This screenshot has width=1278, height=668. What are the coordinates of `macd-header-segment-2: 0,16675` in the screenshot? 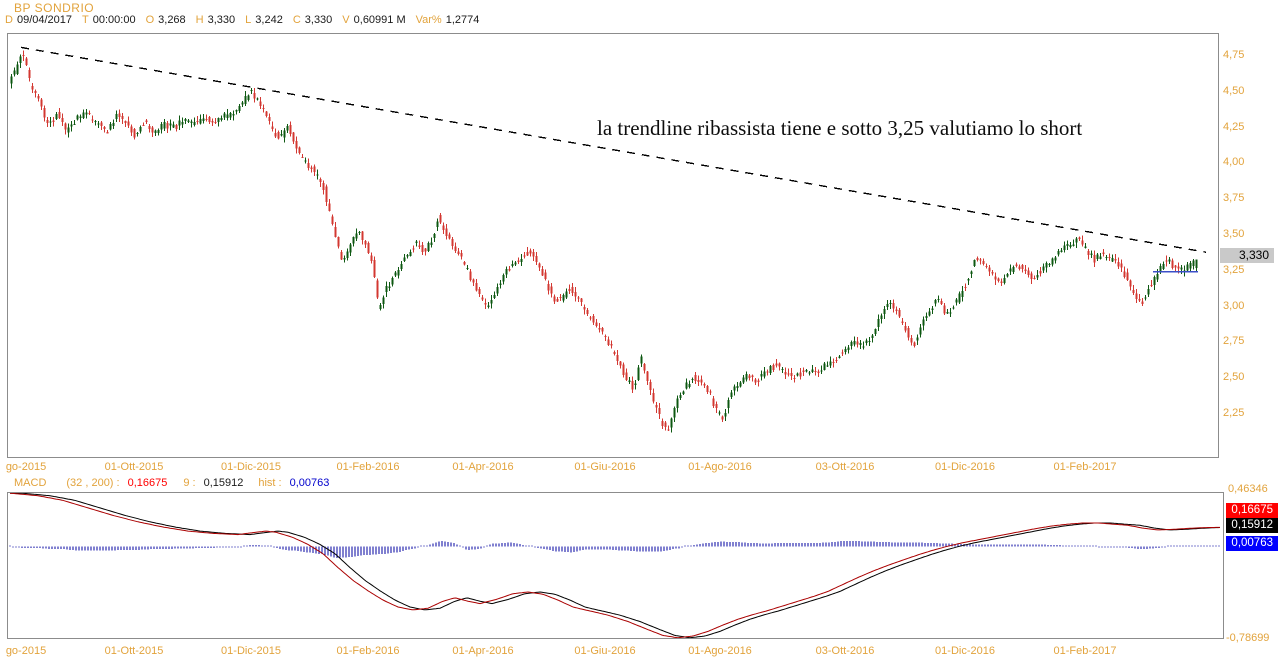 It's located at (147, 483).